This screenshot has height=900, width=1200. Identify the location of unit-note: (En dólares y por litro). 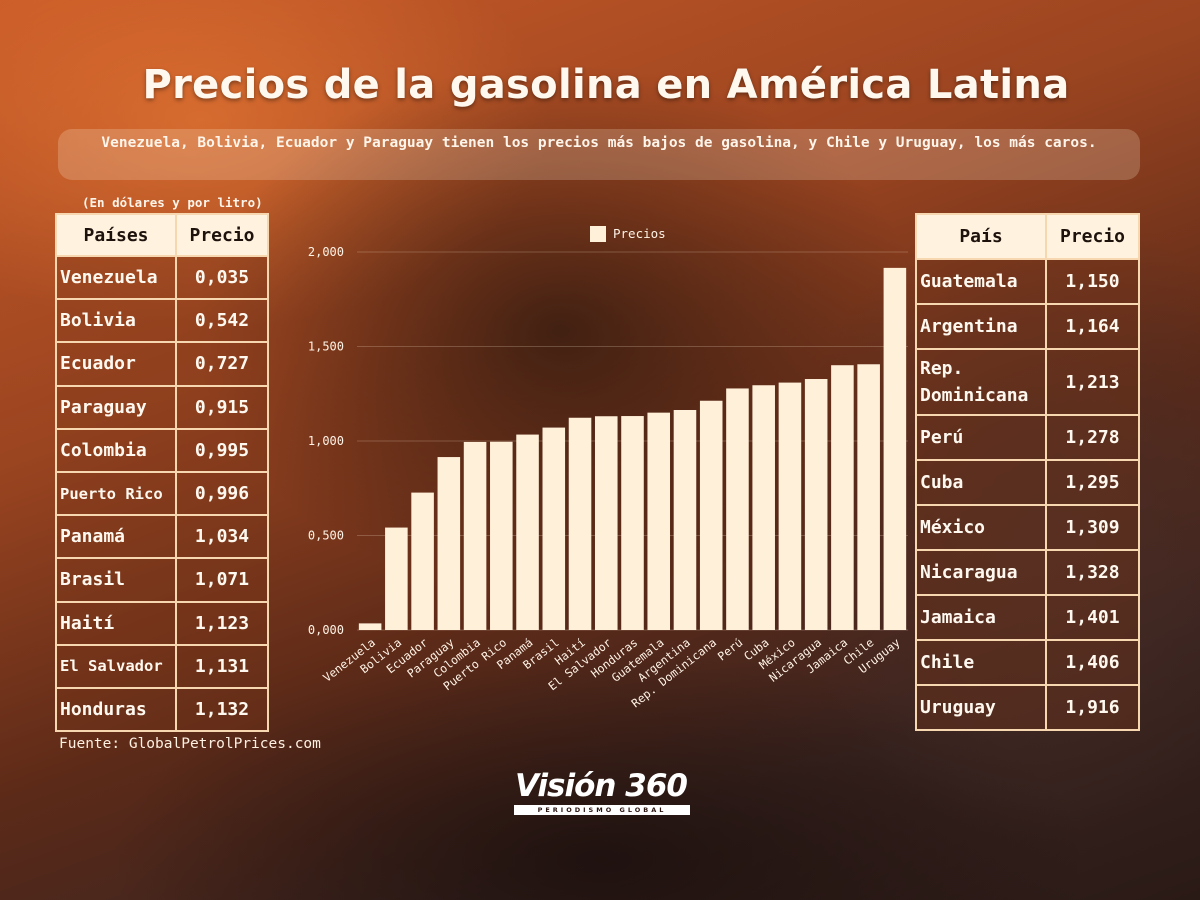
(172, 202).